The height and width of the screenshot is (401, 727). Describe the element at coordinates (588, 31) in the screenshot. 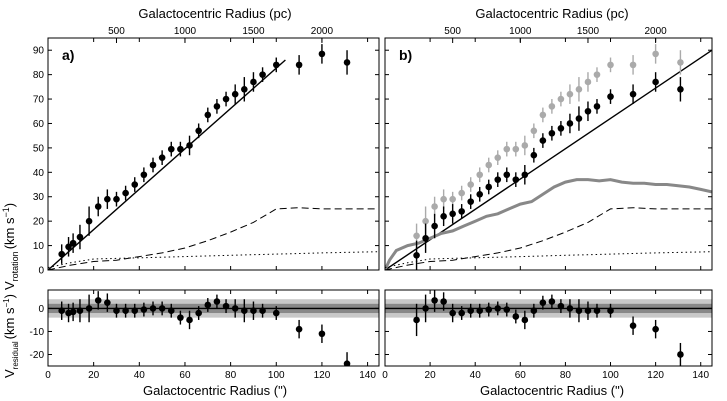

I see `b-top-tick-label: 1500` at that location.